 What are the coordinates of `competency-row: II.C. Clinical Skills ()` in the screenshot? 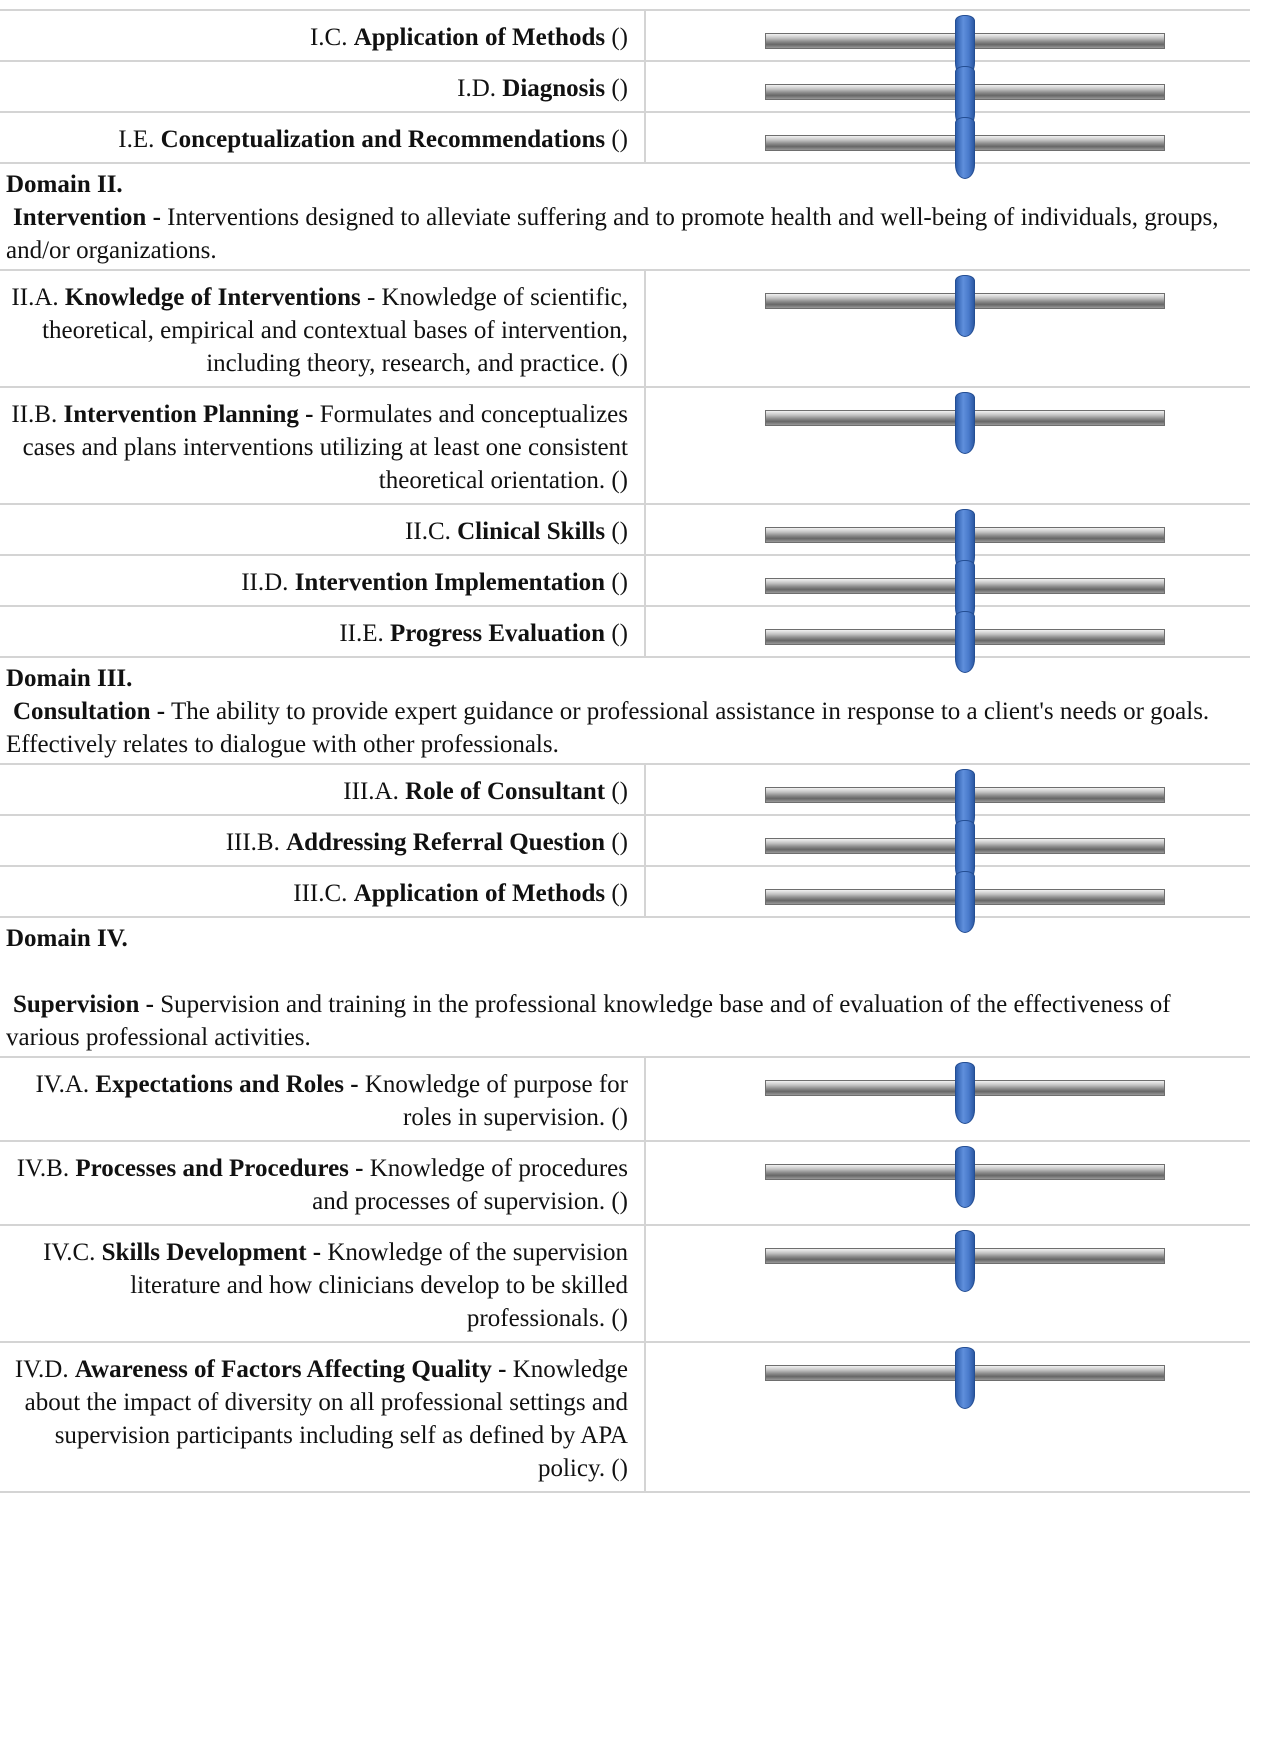 It's located at (625, 537).